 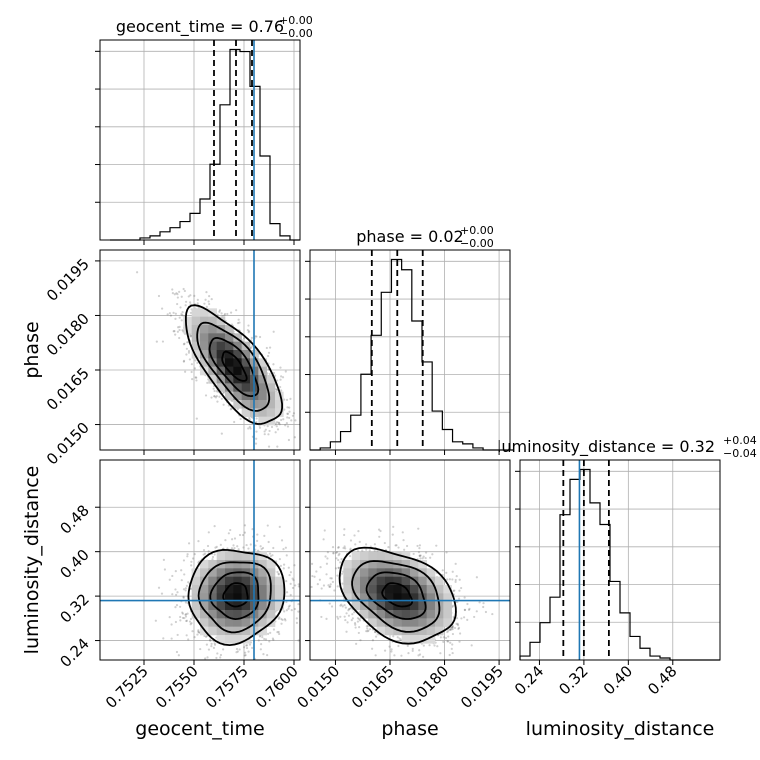 I want to click on hist-luminosity-distance-xtick-label: 0.48, so click(x=662, y=680).